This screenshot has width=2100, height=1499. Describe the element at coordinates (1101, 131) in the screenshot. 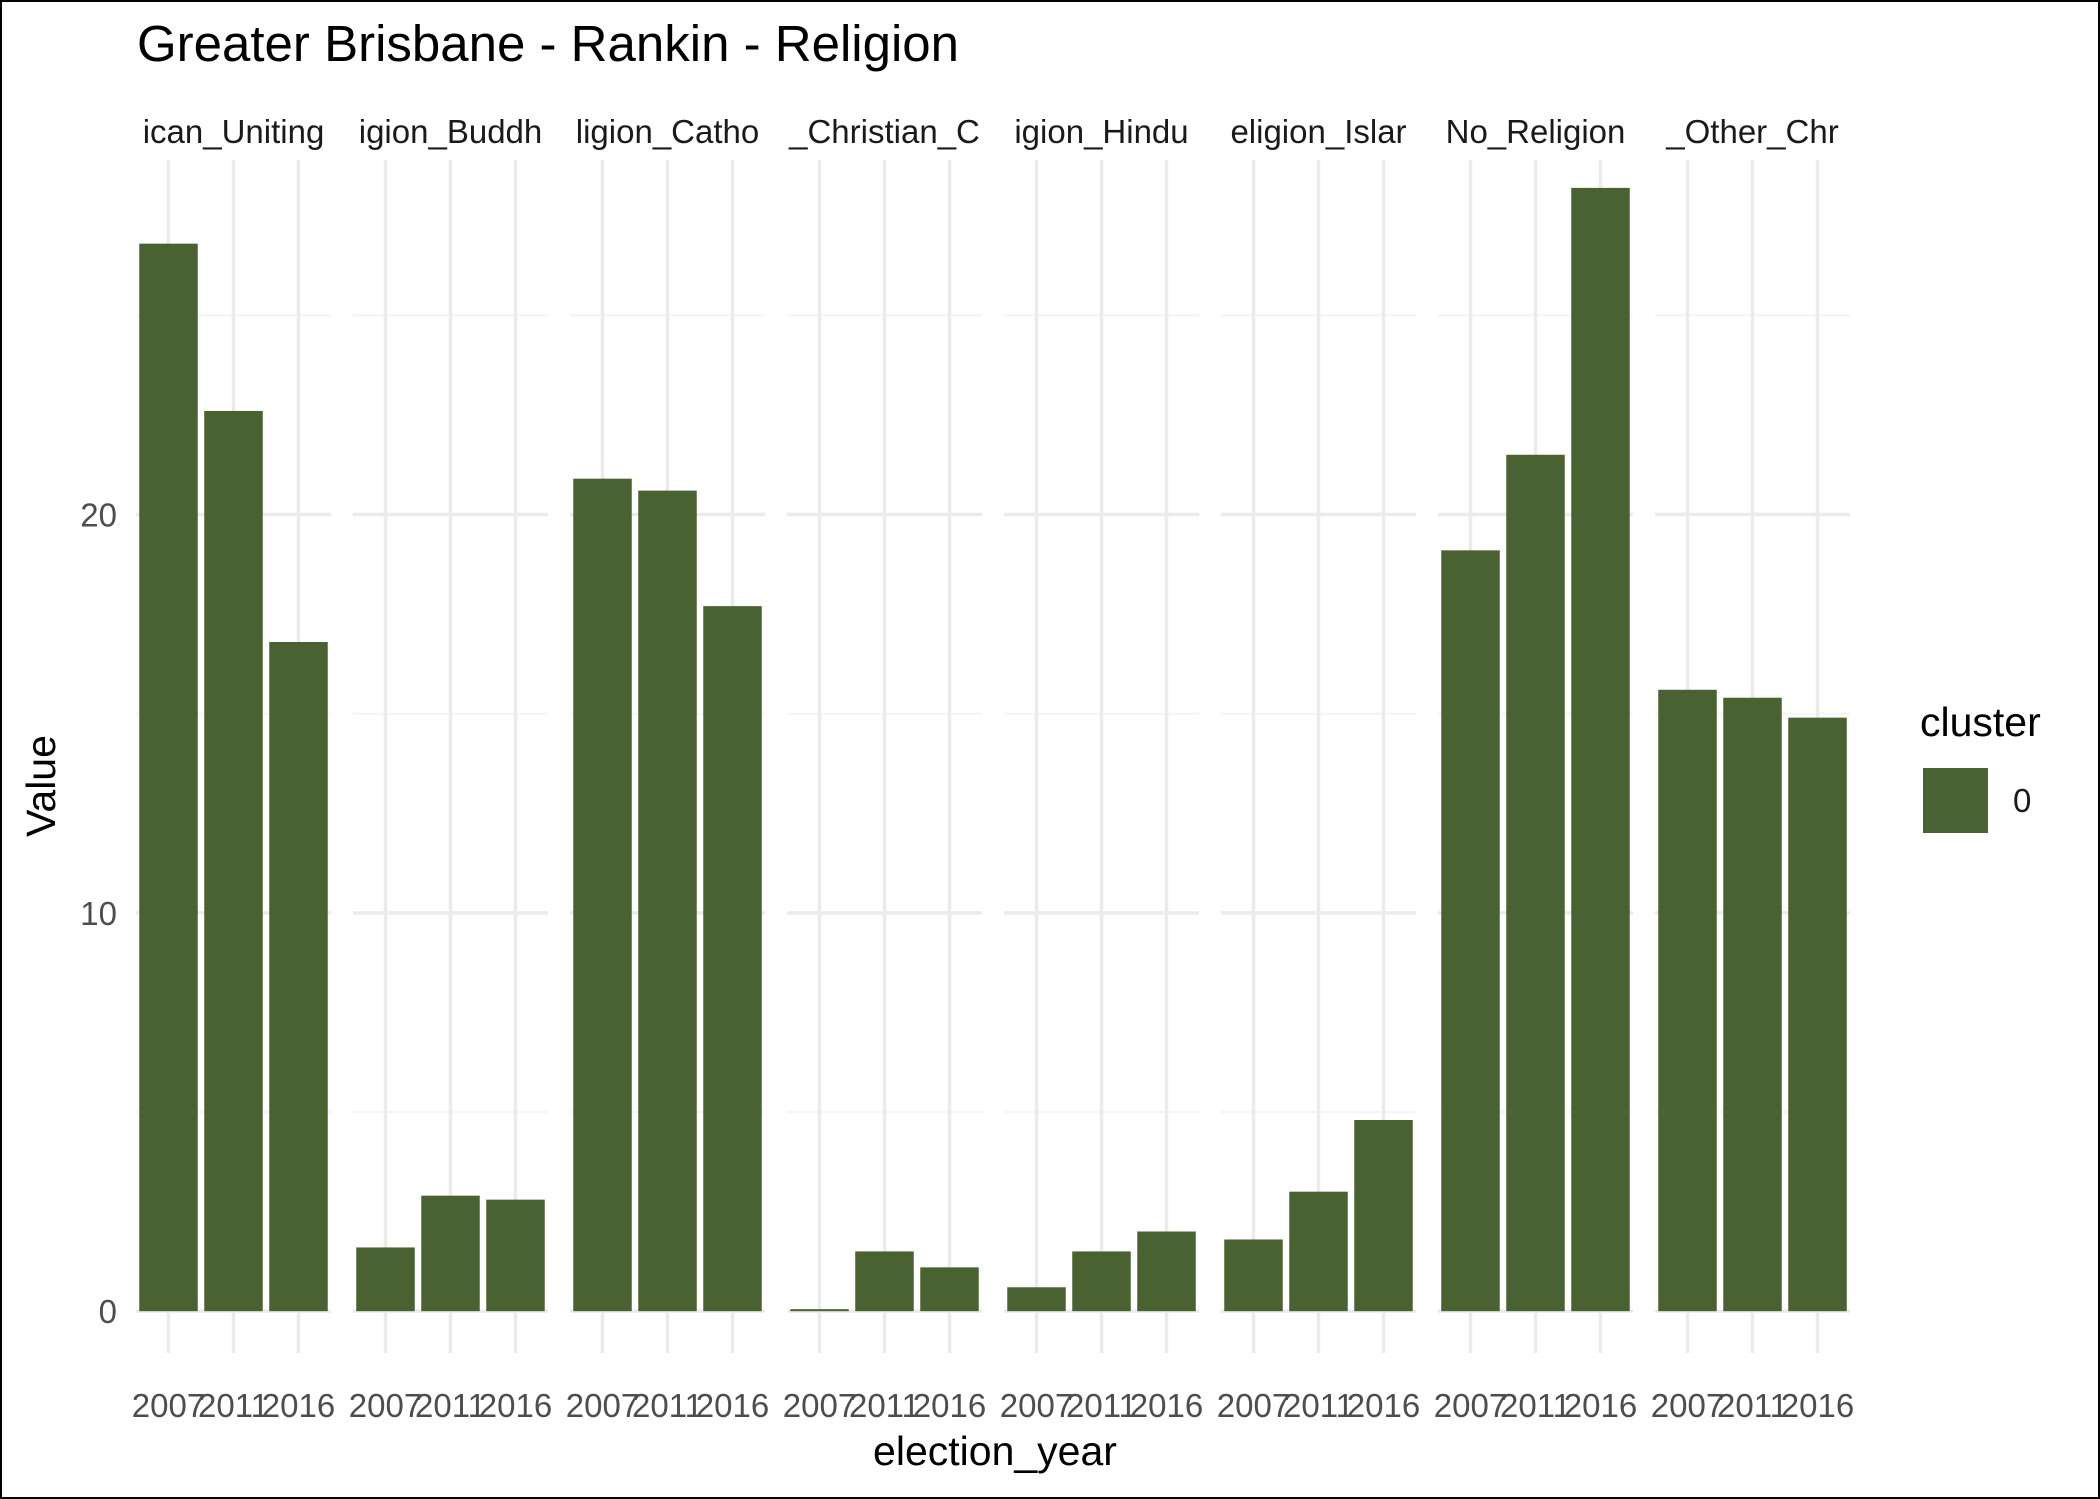

I see `facet-strip-label: igion_Hindu` at that location.